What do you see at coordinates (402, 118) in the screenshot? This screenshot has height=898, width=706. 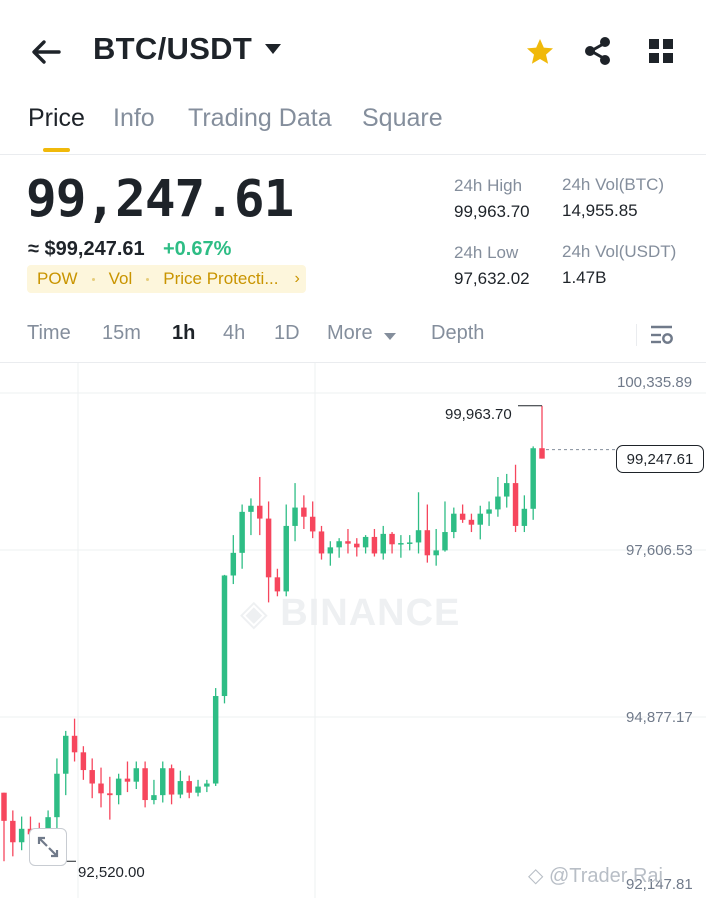 I see `tab-square: Square` at bounding box center [402, 118].